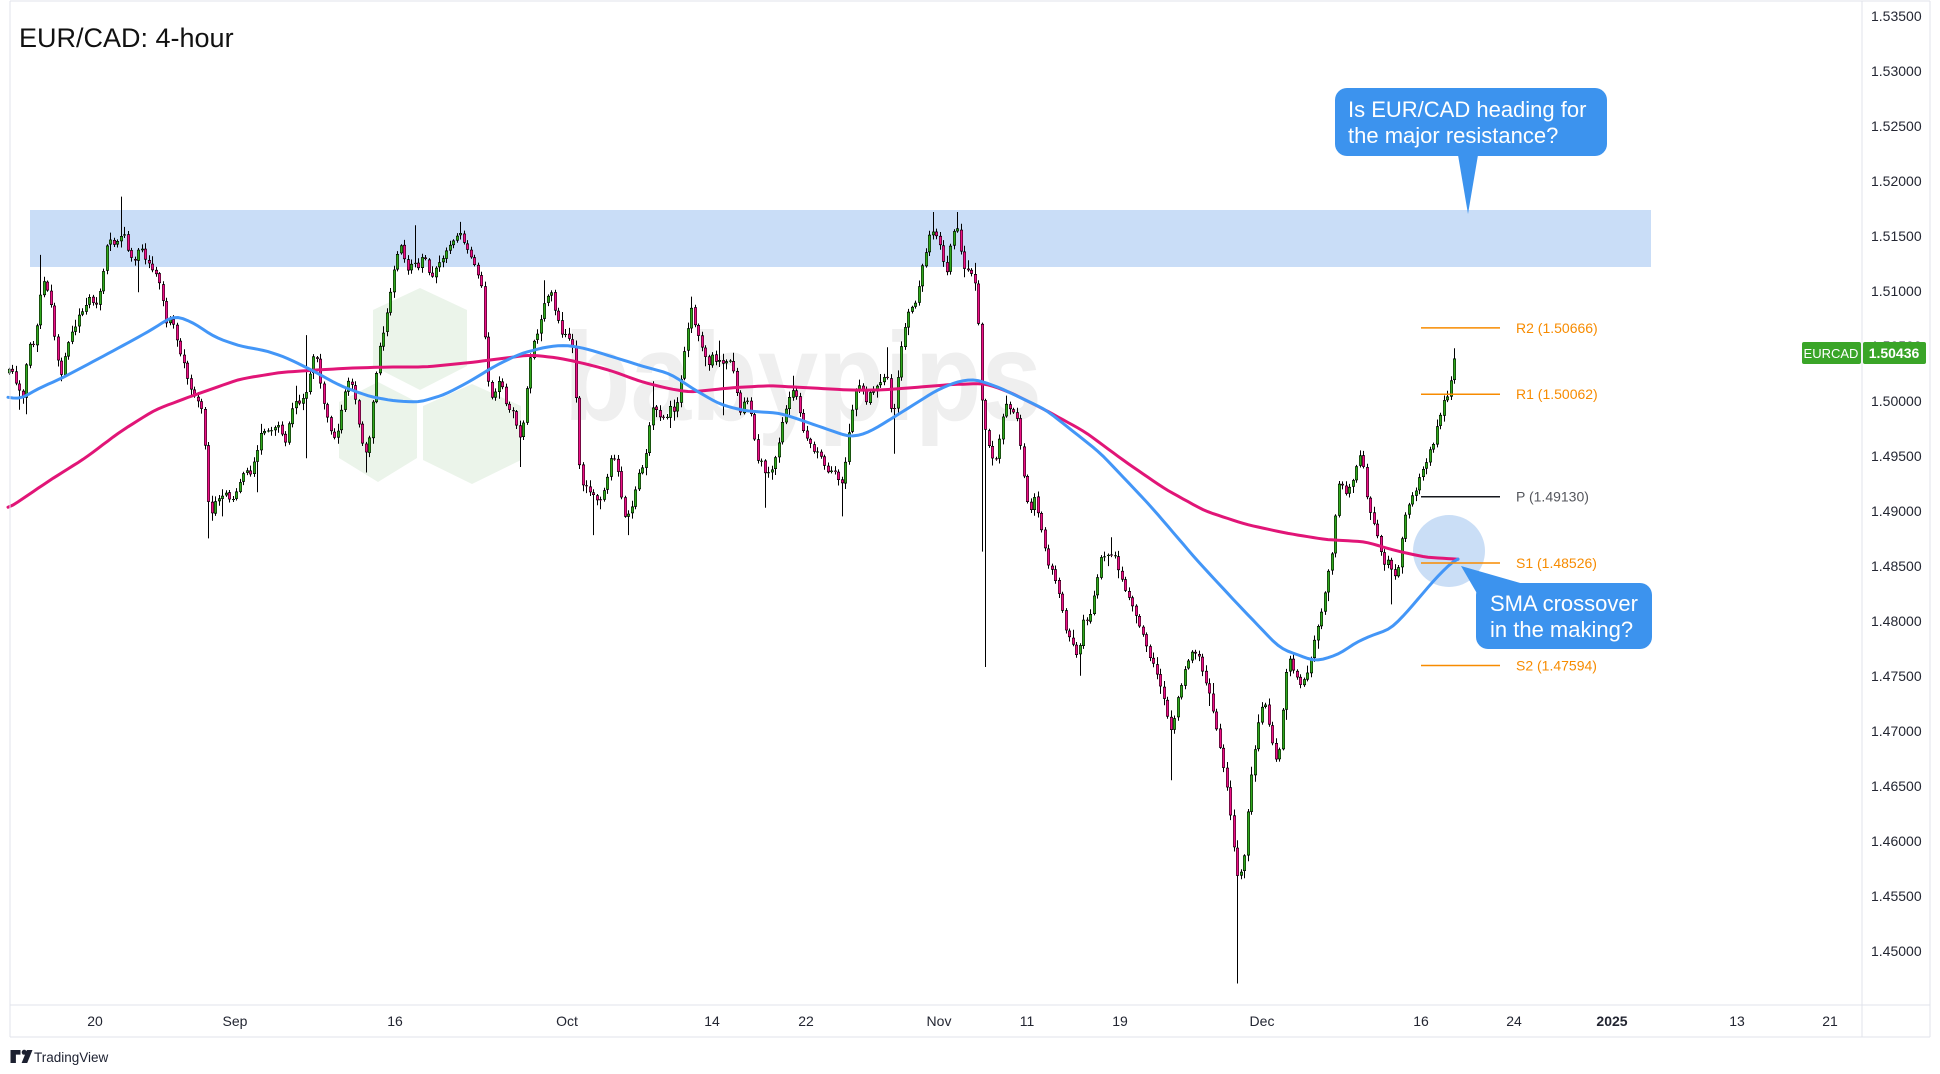  I want to click on svg-text: EURCAD, so click(1831, 353).